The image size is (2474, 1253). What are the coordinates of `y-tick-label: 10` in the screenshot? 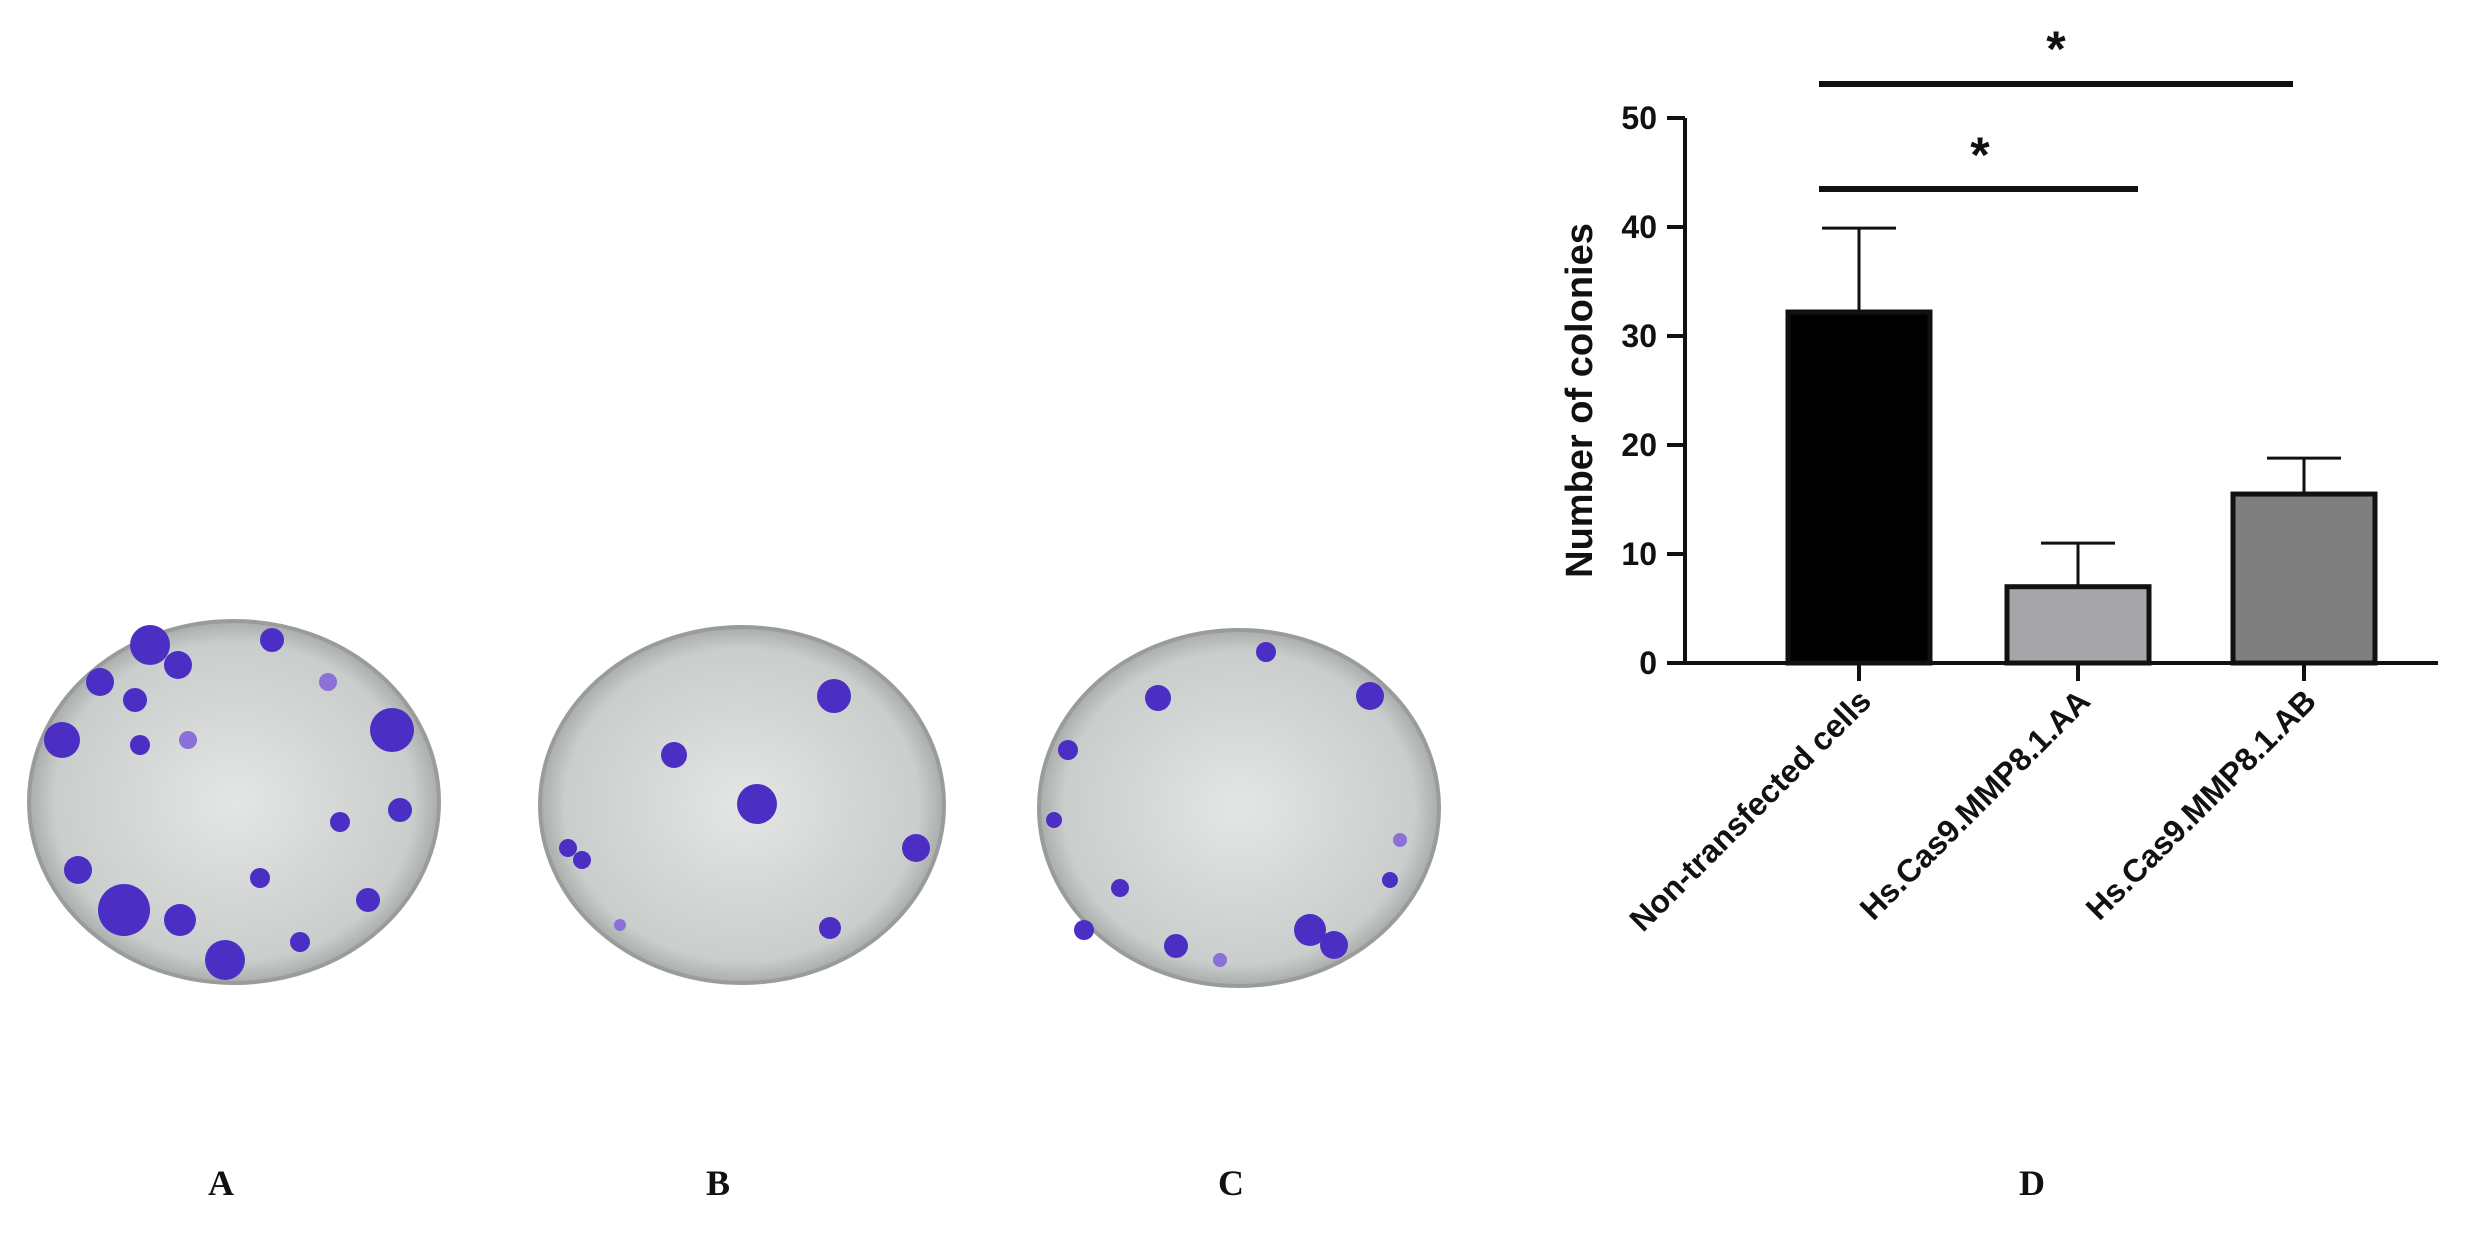 It's located at (1639, 554).